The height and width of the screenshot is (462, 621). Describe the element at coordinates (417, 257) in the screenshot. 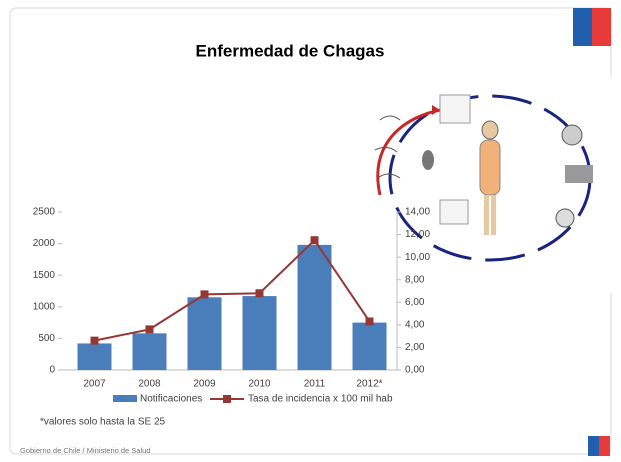

I see `y2-tick-label: 10,00` at that location.